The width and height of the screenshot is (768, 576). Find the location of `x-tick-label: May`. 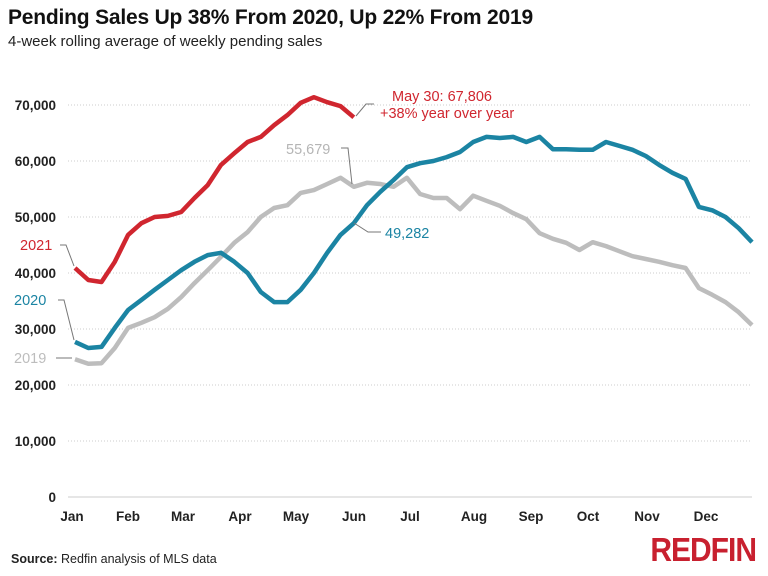

x-tick-label: May is located at coordinates (296, 516).